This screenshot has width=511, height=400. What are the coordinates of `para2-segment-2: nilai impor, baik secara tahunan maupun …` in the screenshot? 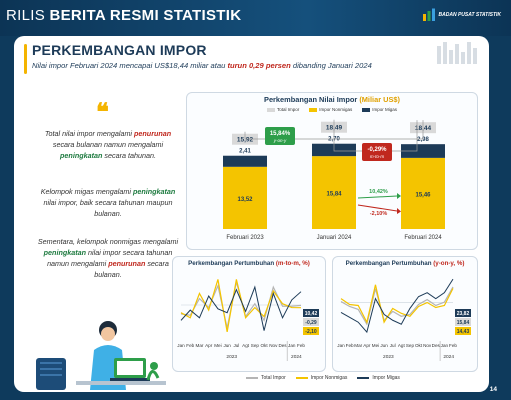 It's located at (108, 208).